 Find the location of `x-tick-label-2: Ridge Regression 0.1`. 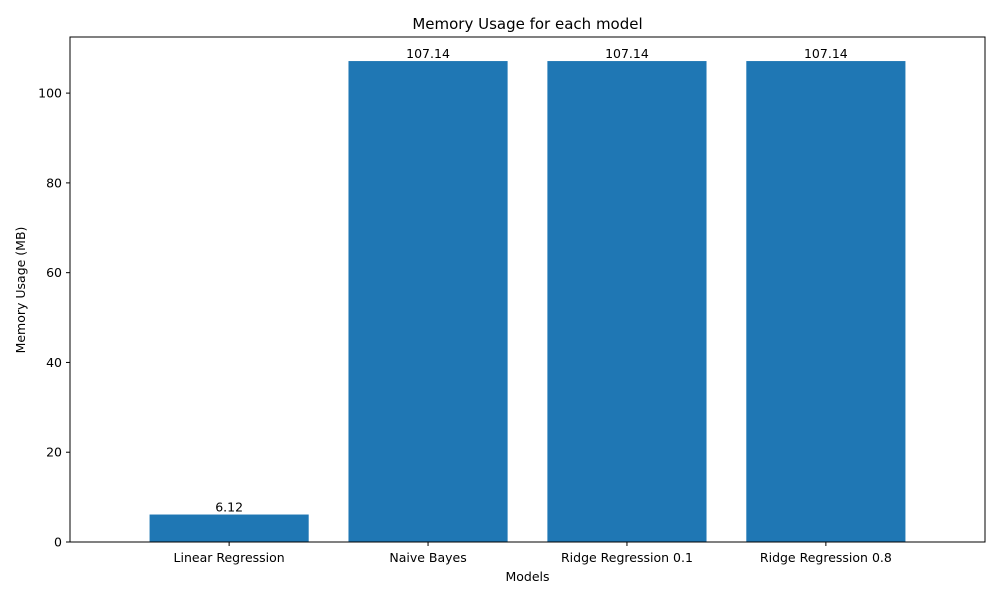

x-tick-label-2: Ridge Regression 0.1 is located at coordinates (627, 557).